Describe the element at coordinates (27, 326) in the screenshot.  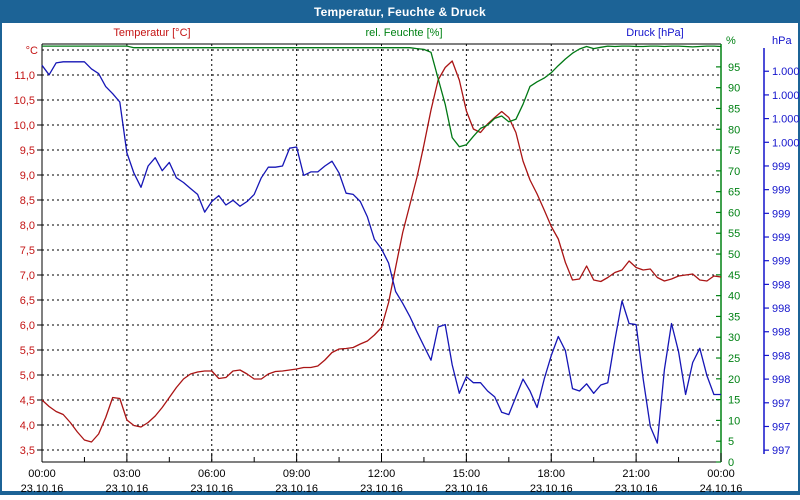
I see `svg-text: 6,0` at that location.